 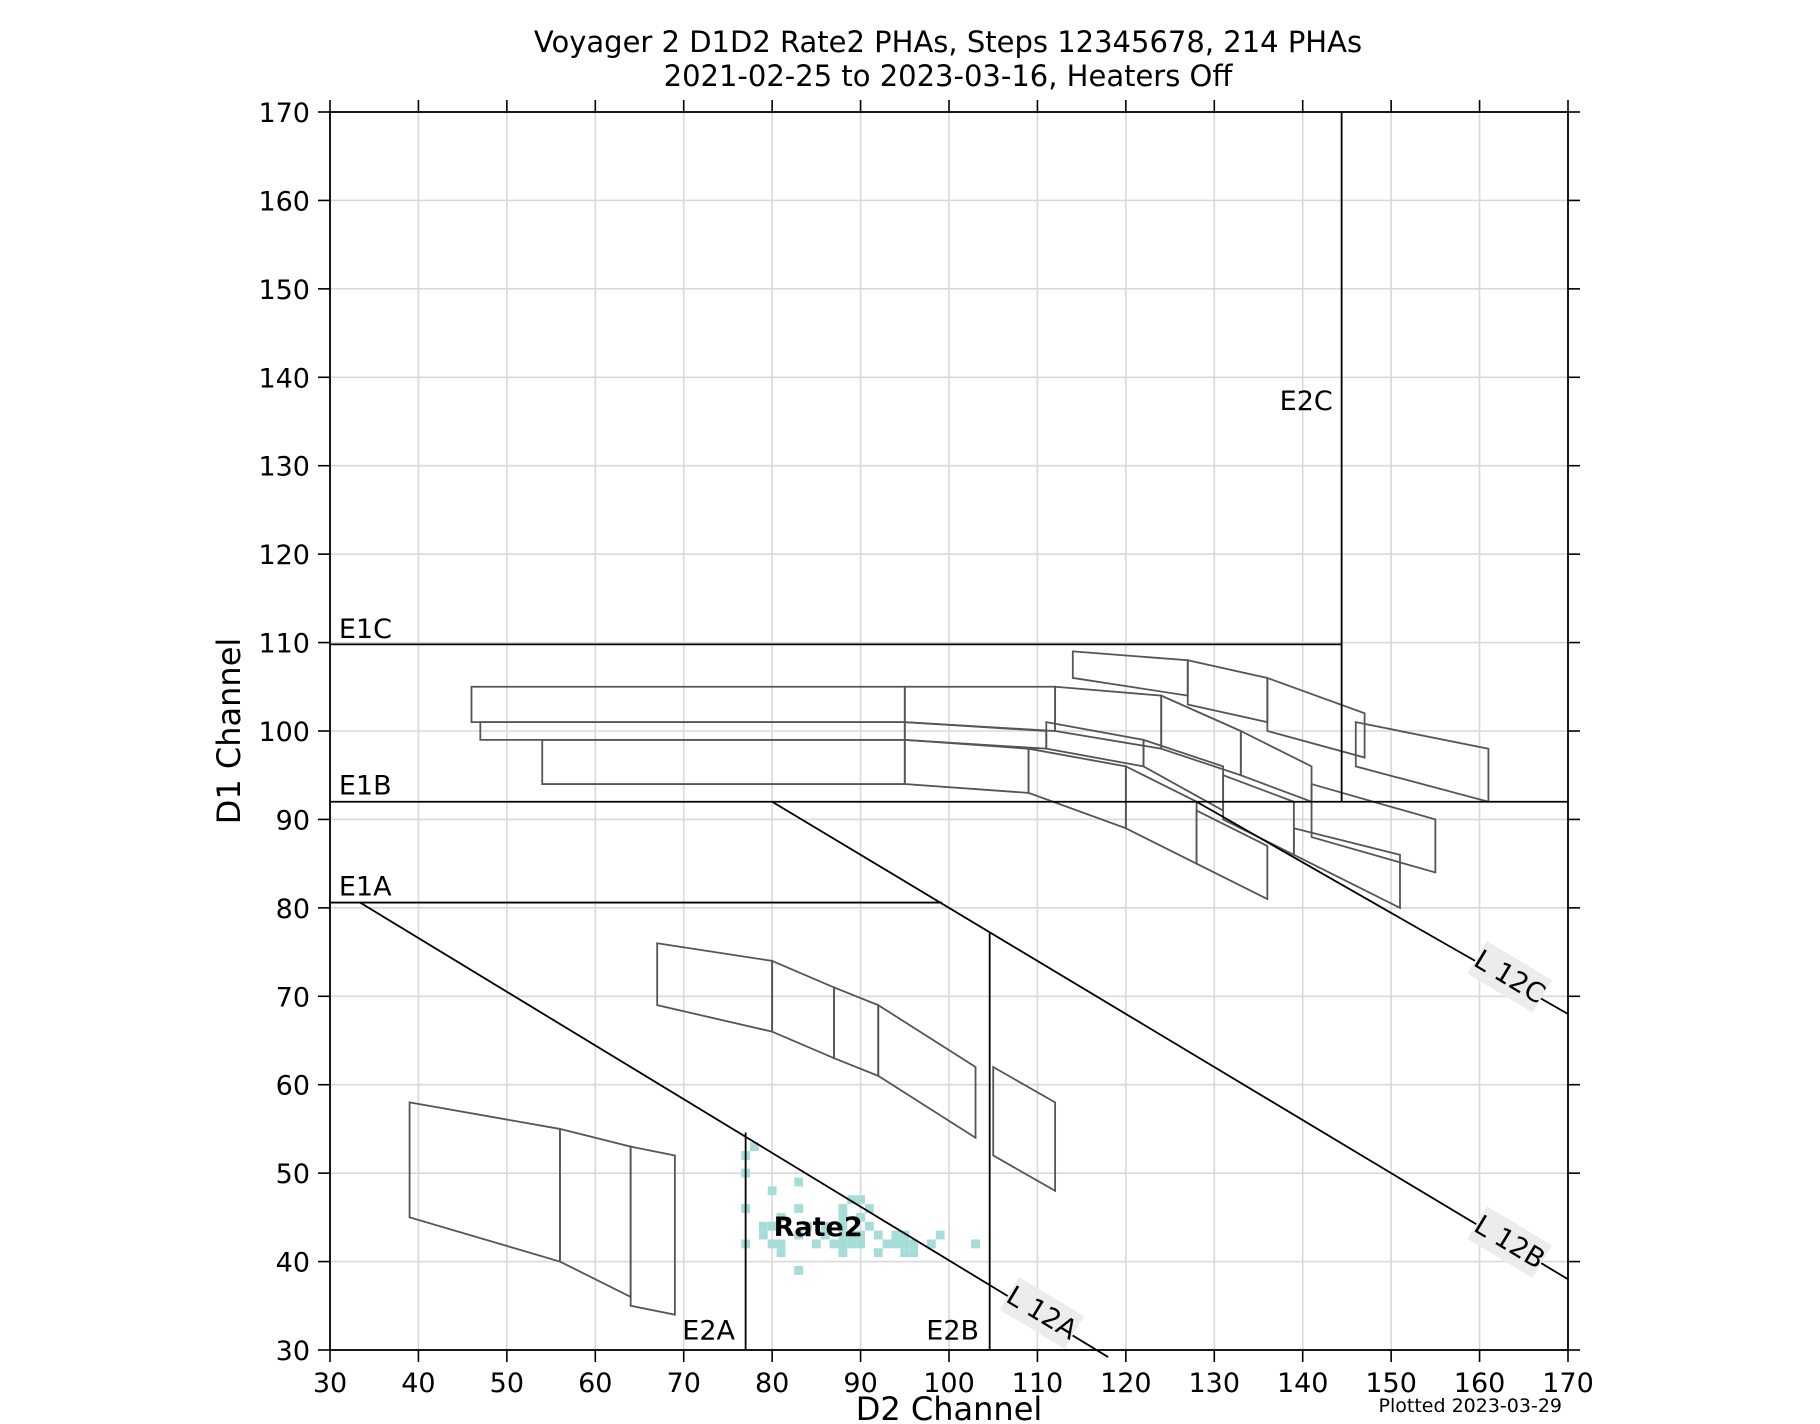 What do you see at coordinates (330, 1383) in the screenshot?
I see `x-tick-label: 30` at bounding box center [330, 1383].